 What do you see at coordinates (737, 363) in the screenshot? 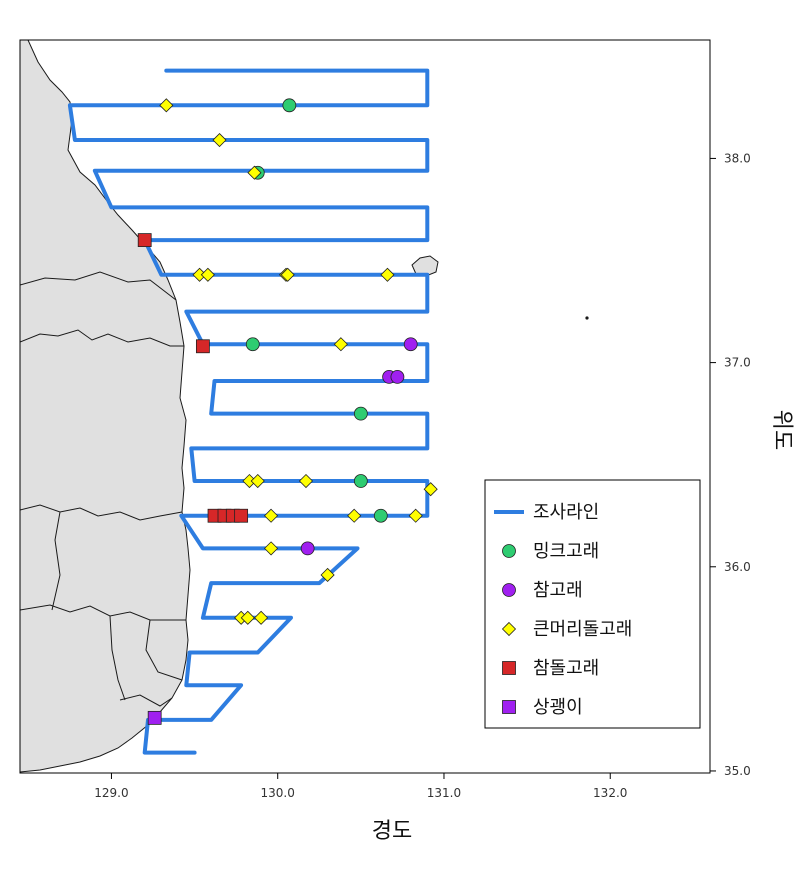
I see `y-tick-label: 37.0` at bounding box center [737, 363].